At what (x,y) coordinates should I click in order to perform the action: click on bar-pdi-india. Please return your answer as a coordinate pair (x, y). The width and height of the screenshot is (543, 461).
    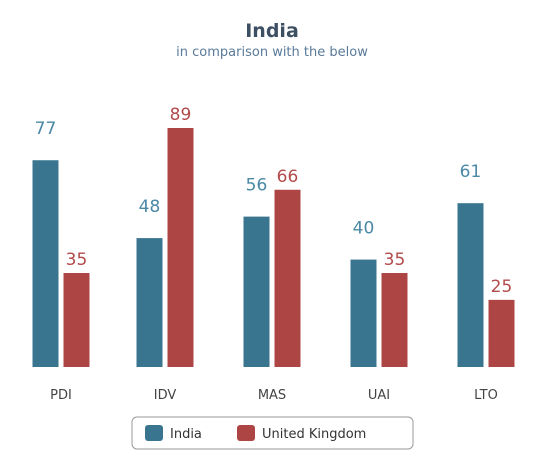
    Looking at the image, I should click on (45, 263).